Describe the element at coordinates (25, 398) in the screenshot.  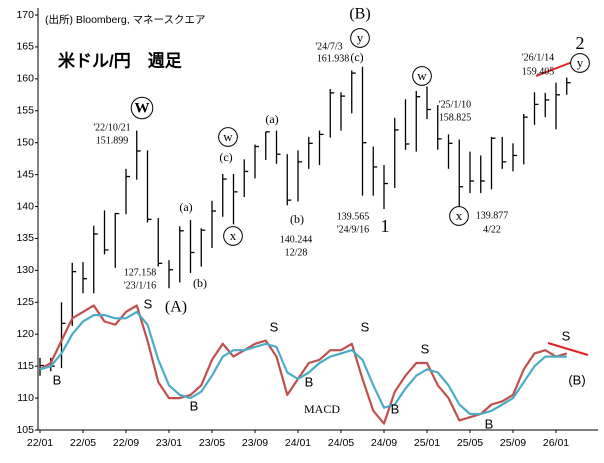
I see `y-tick-label: 110` at that location.